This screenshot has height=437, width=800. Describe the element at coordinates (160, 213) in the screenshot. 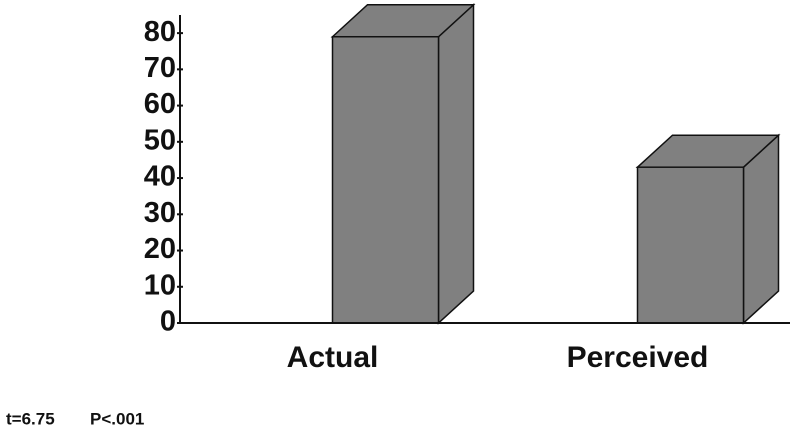

I see `y-tick-label: 30` at that location.